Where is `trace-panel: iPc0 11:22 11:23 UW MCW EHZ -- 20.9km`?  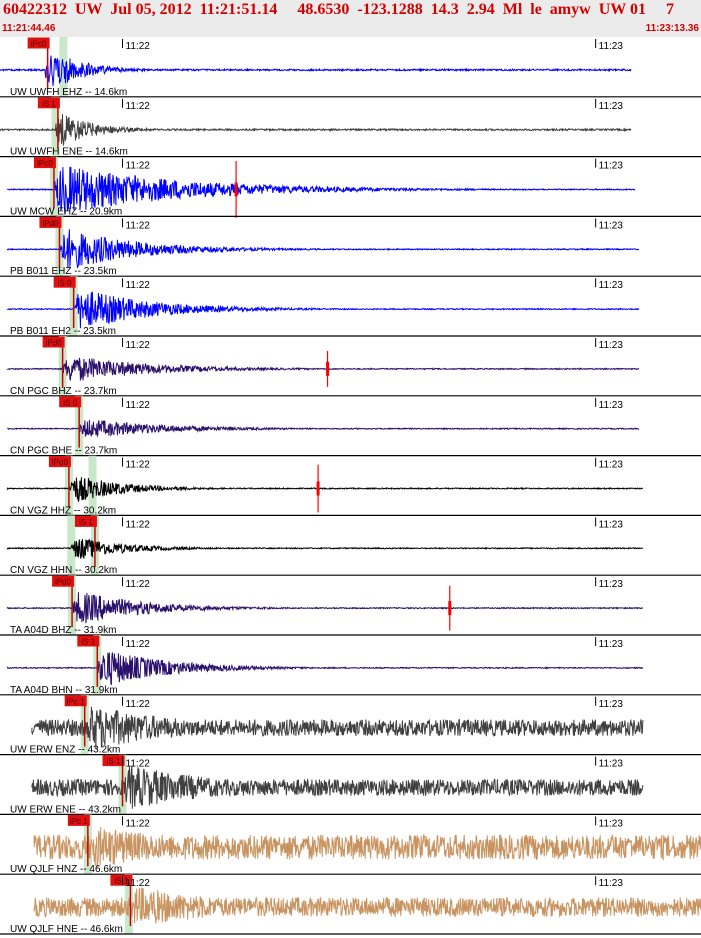 trace-panel: iPc0 11:22 11:23 UW MCW EHZ -- 20.9km is located at coordinates (350, 187).